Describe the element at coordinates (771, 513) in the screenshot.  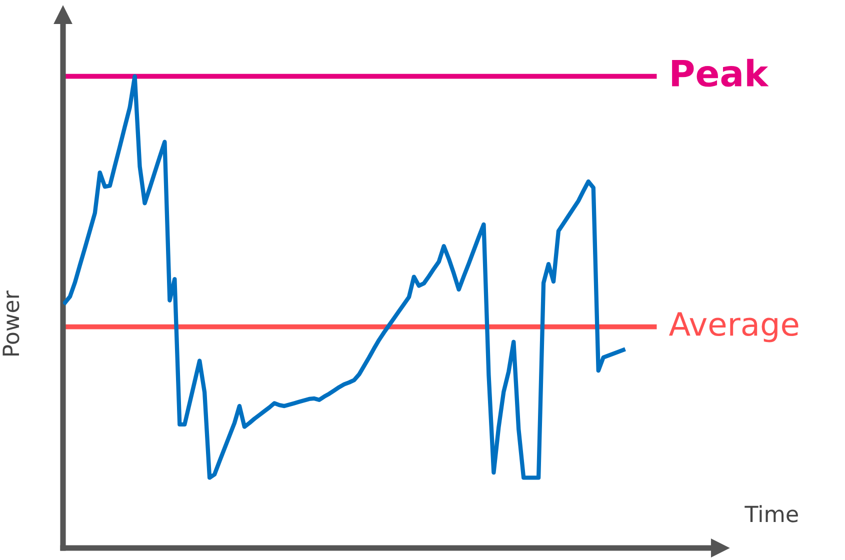
I see `text: Time` at that location.